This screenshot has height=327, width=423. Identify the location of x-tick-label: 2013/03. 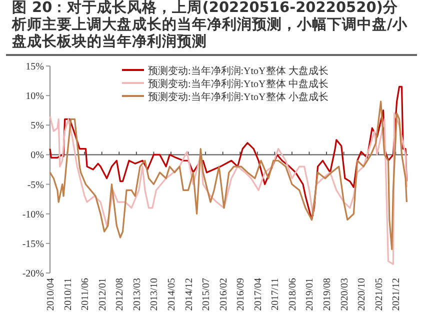
(137, 294).